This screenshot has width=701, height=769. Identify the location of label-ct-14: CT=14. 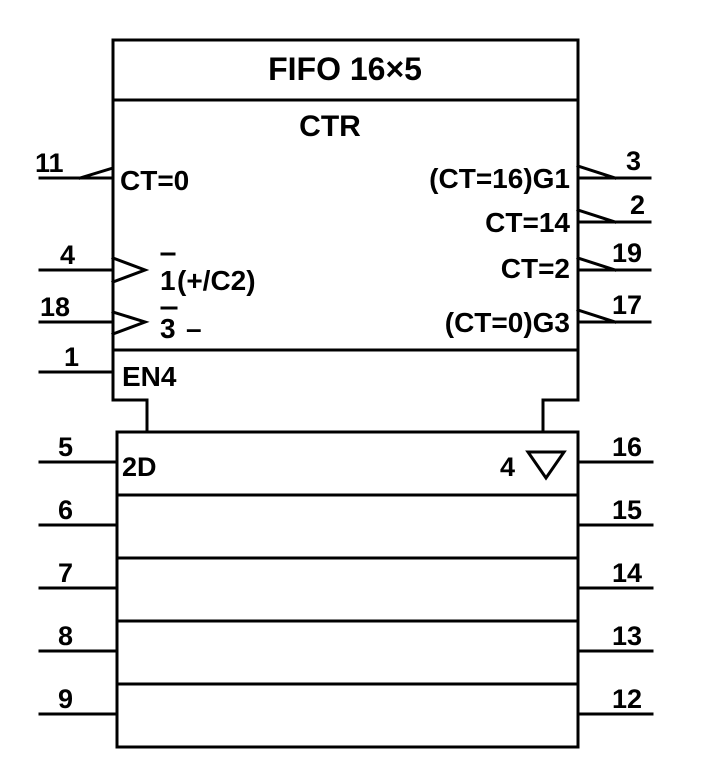
(527, 222).